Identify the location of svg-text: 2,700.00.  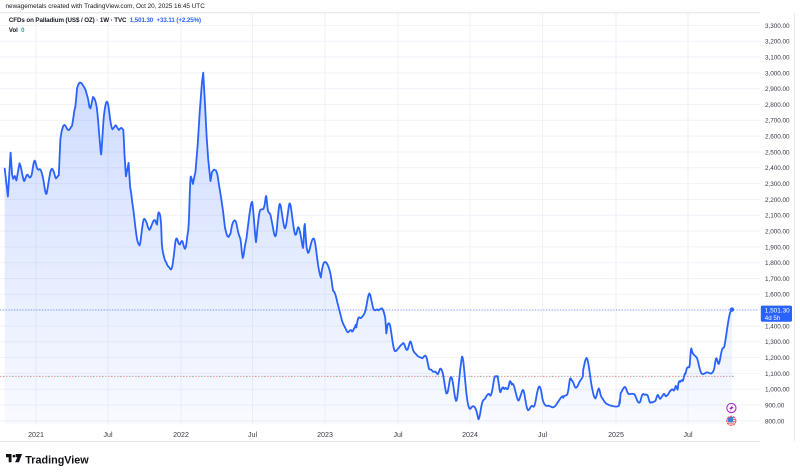
(777, 121).